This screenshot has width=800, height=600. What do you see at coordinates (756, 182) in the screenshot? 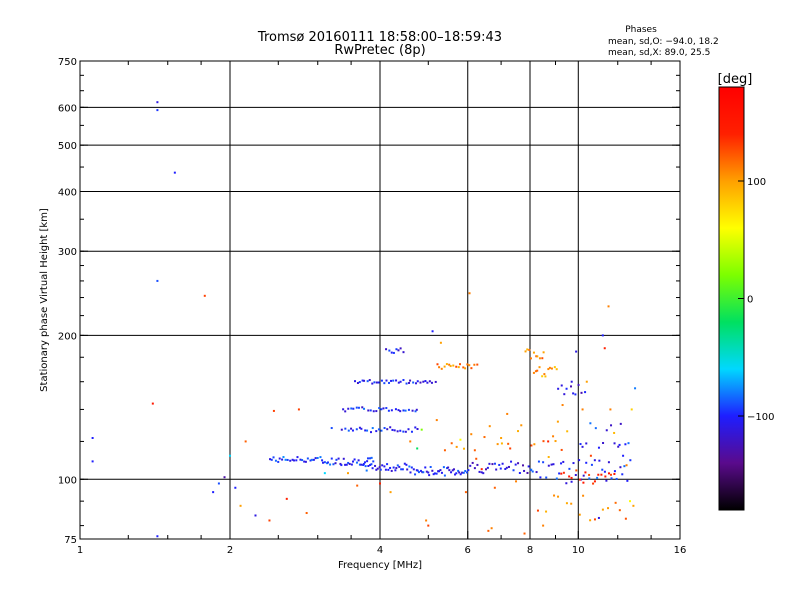
I see `colorbar-tick-label: 100` at bounding box center [756, 182].